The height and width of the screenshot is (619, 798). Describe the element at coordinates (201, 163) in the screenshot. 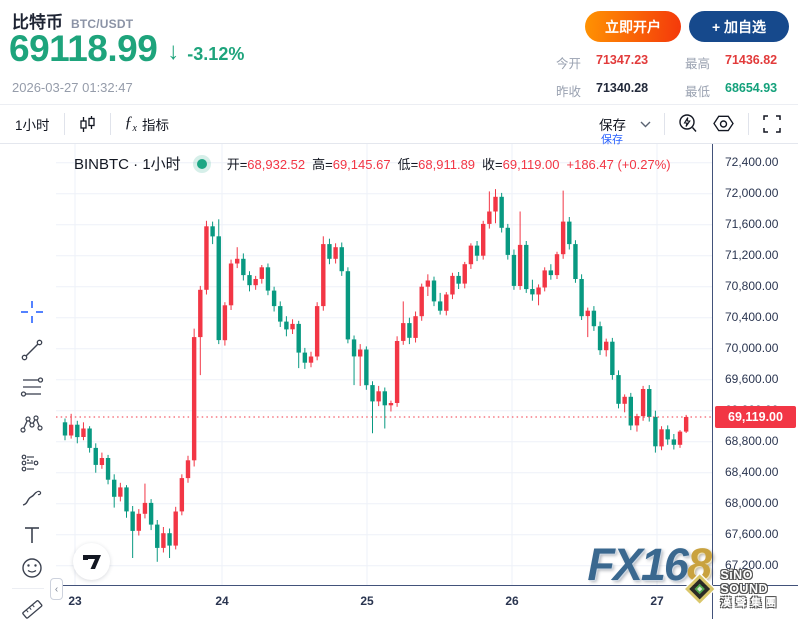

I see `market-status-dot` at that location.